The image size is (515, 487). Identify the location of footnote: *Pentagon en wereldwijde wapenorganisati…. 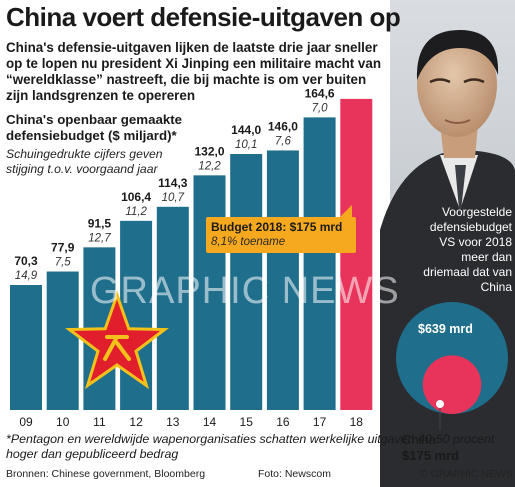
(250, 446).